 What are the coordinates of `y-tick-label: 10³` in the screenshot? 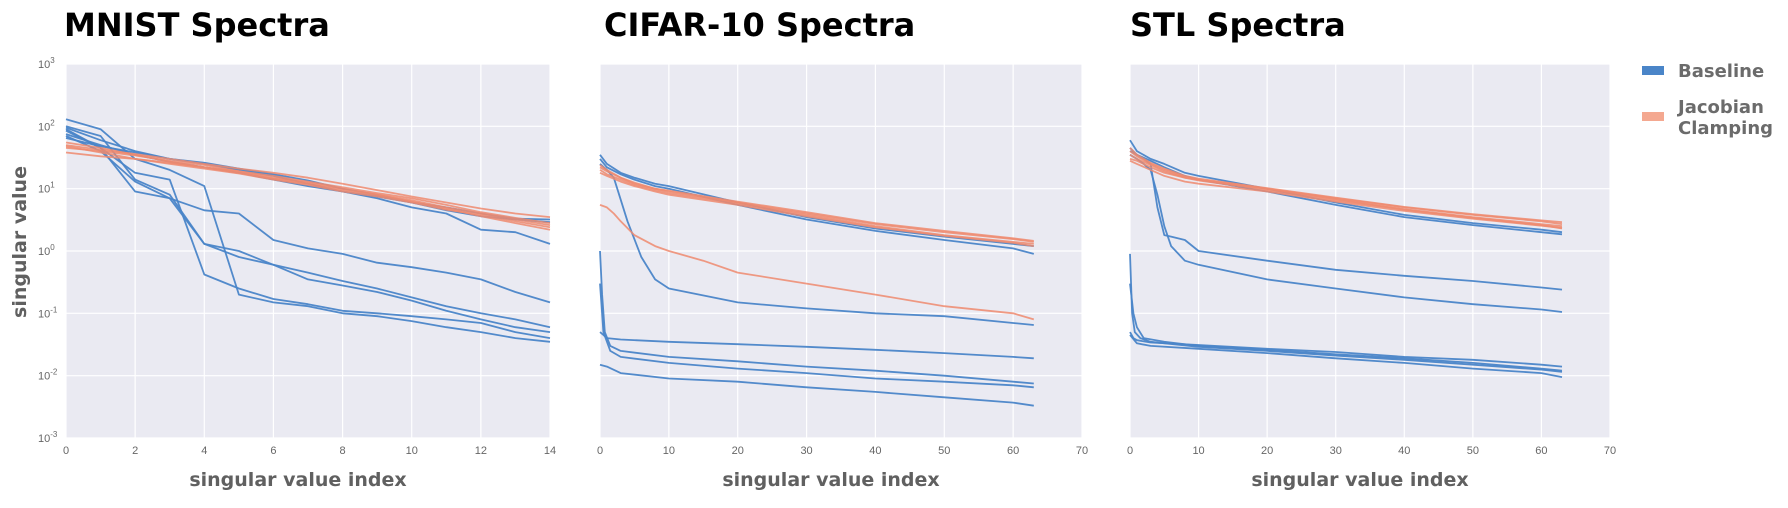 It's located at (46, 63).